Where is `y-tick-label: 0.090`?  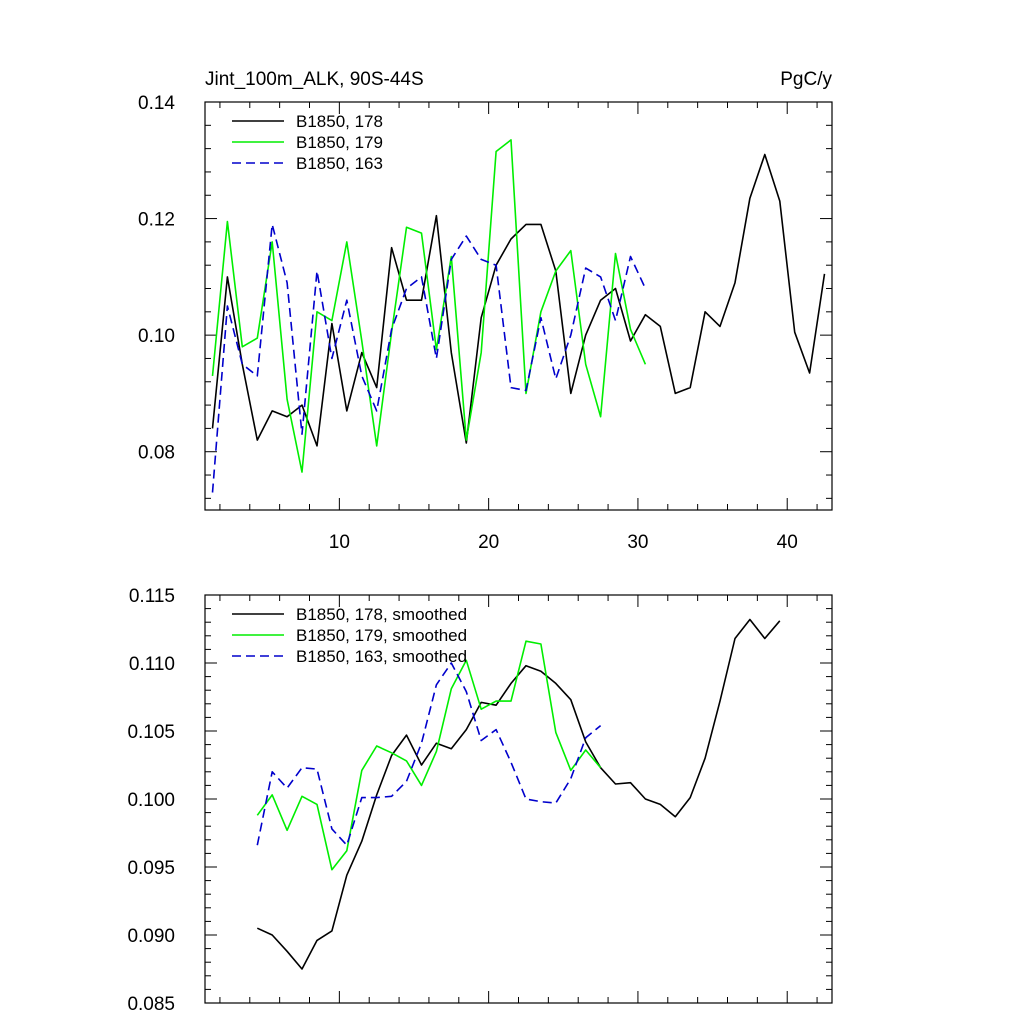
y-tick-label: 0.090 is located at coordinates (151, 936).